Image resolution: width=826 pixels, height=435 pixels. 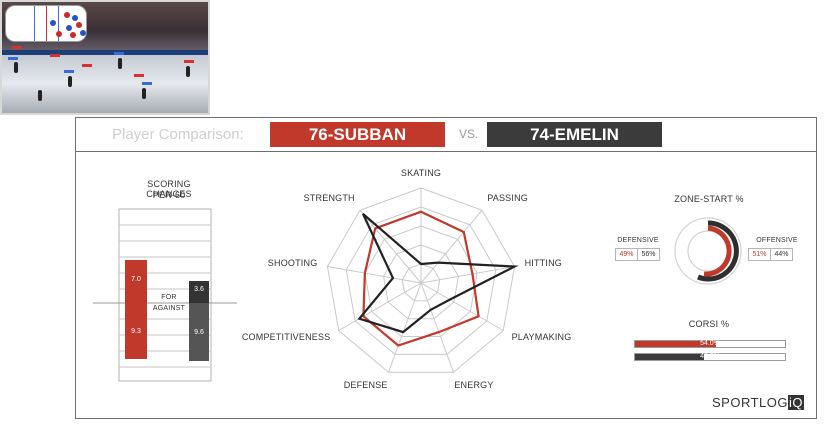 I want to click on scoring-chances-chart, so click(x=165, y=295).